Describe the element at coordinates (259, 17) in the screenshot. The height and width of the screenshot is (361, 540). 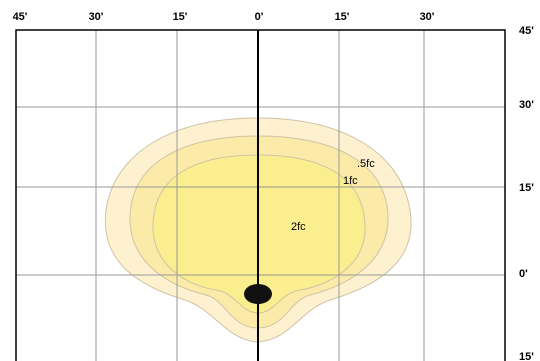
I see `top-label: 0'` at that location.